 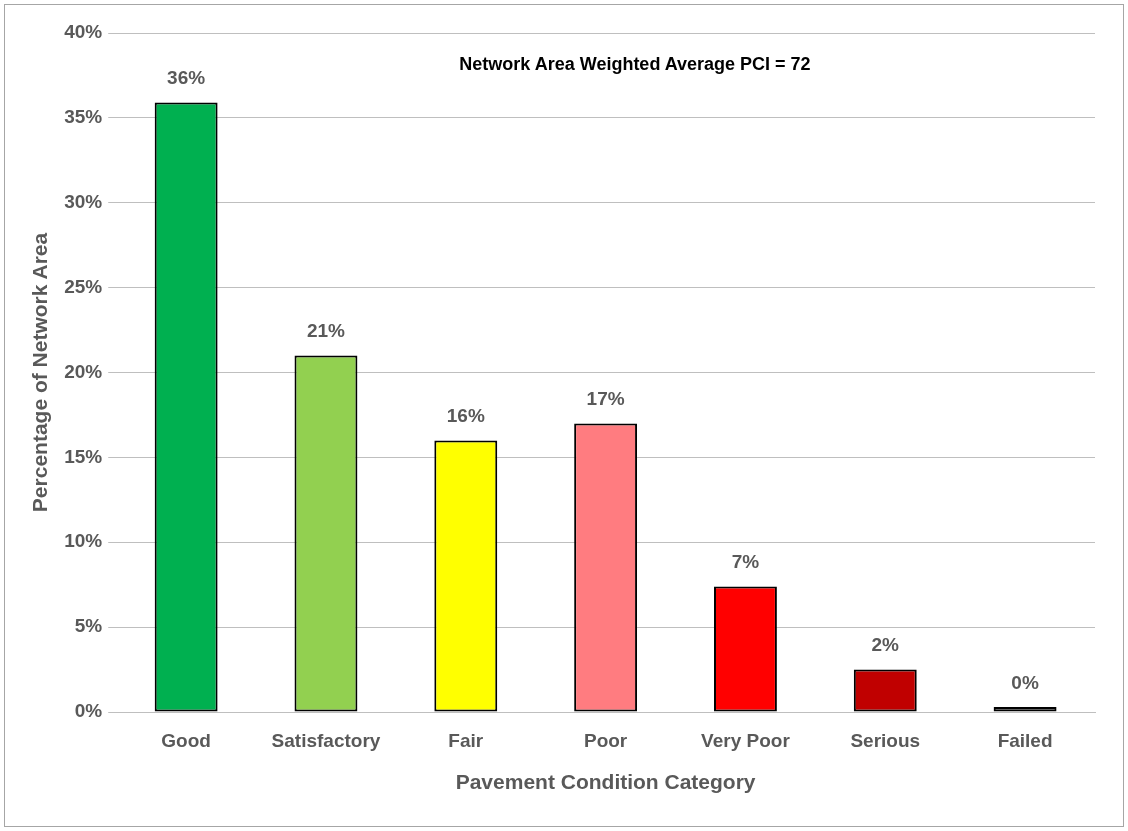 I want to click on data-label: 7%, so click(x=745, y=562).